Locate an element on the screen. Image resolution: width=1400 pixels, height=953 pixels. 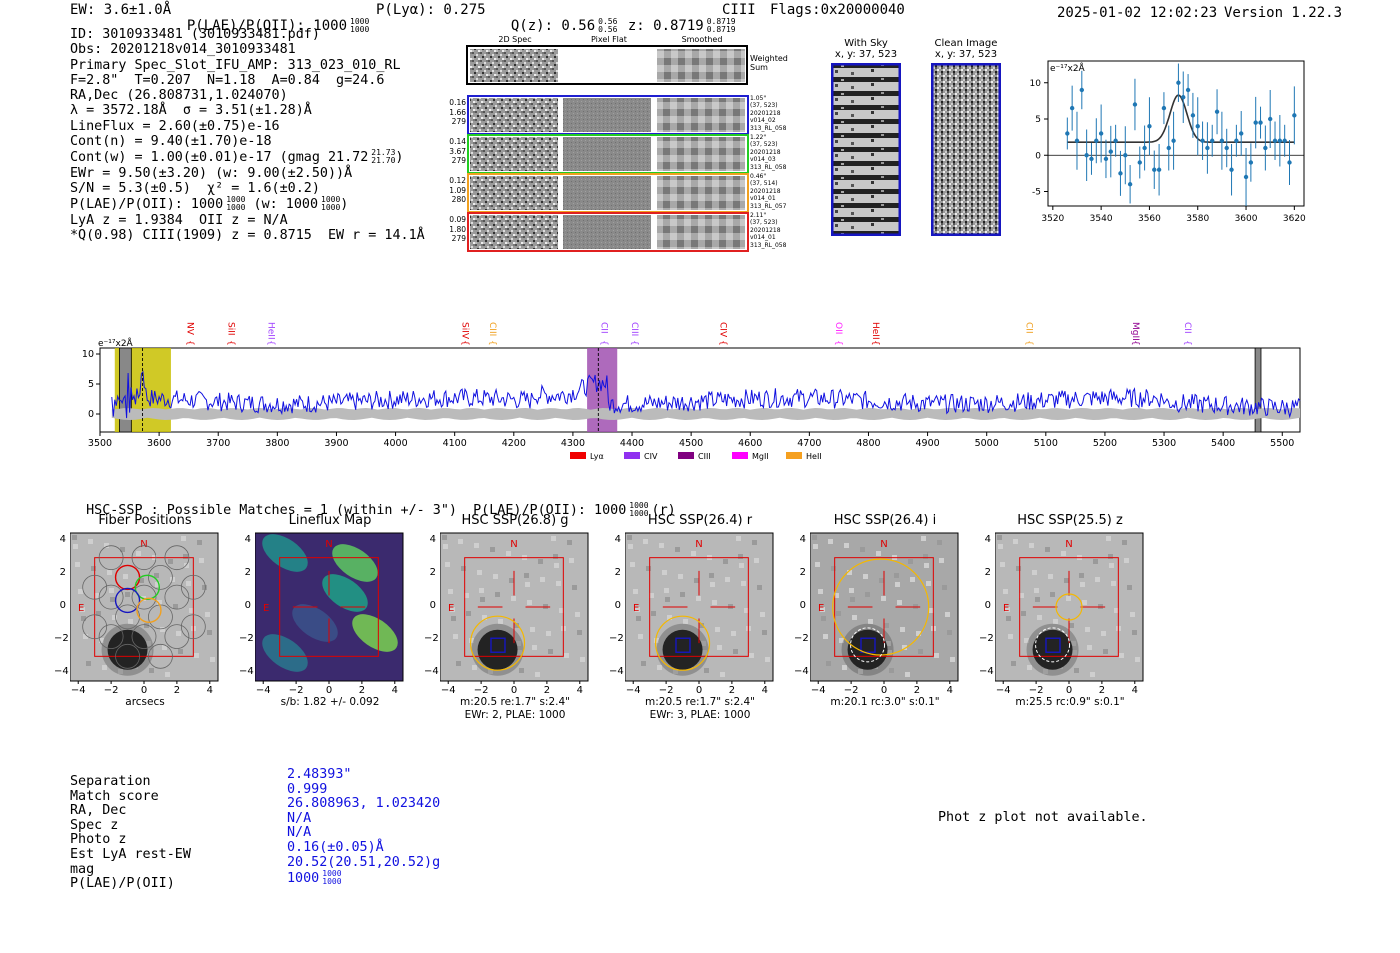
fit-axes-frame is located at coordinates (1176, 133).